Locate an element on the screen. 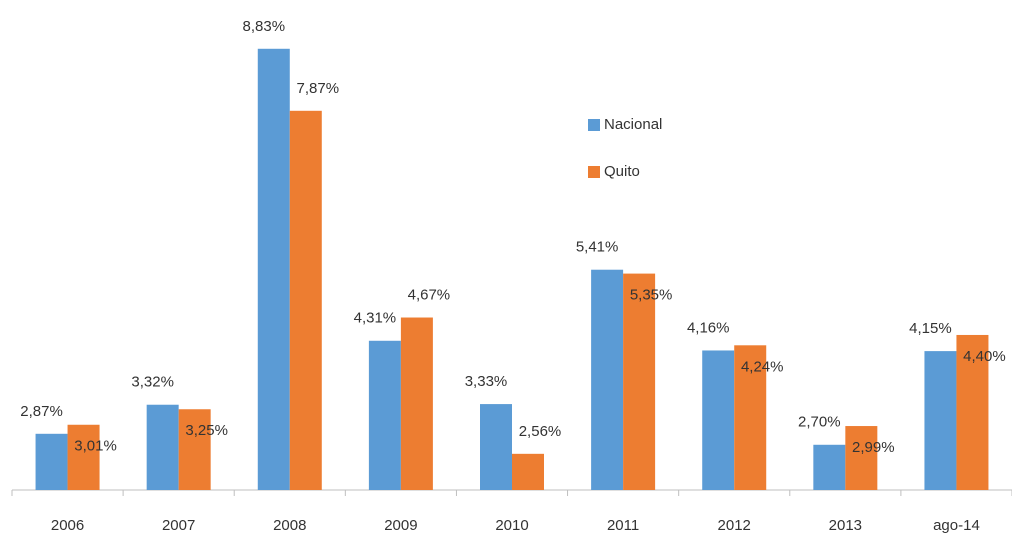 The height and width of the screenshot is (538, 1012). data-label: 3,33% is located at coordinates (486, 381).